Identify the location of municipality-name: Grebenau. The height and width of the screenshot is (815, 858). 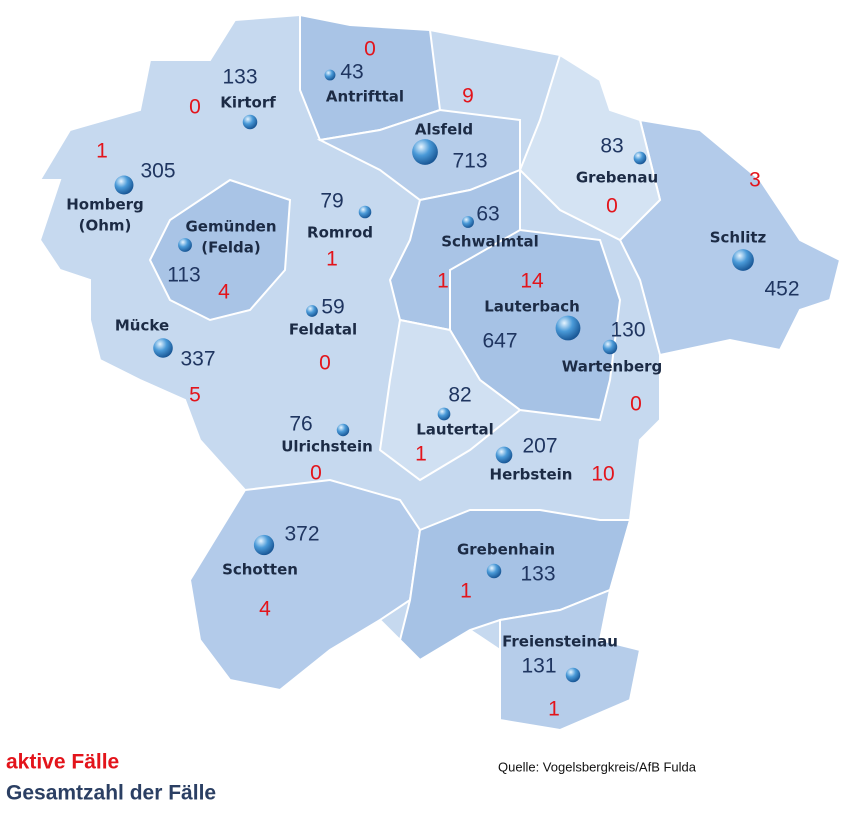
(617, 178).